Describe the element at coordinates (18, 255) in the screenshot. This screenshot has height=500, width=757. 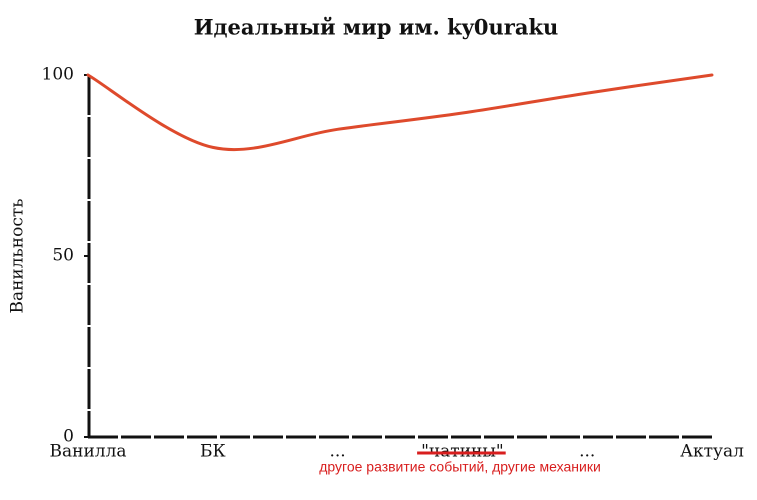
I see `y-axis-label: Ванильность` at that location.